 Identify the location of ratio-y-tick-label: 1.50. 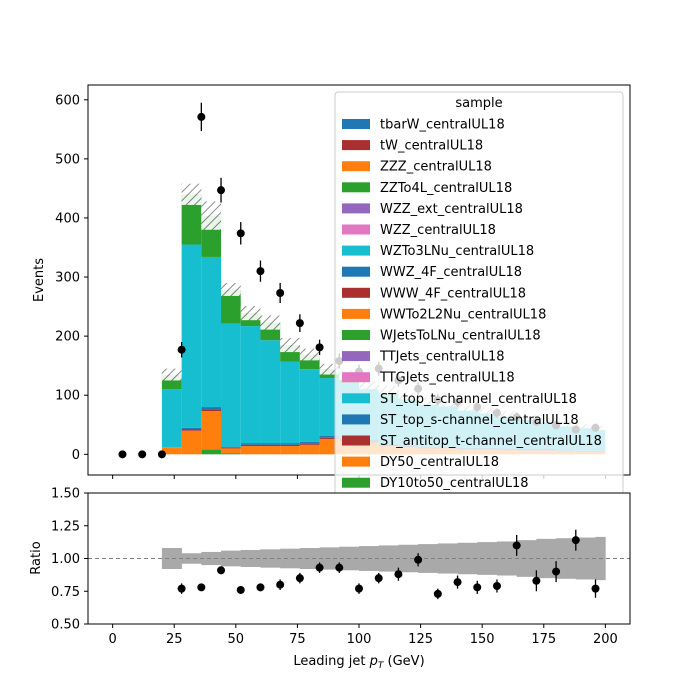
(65, 494).